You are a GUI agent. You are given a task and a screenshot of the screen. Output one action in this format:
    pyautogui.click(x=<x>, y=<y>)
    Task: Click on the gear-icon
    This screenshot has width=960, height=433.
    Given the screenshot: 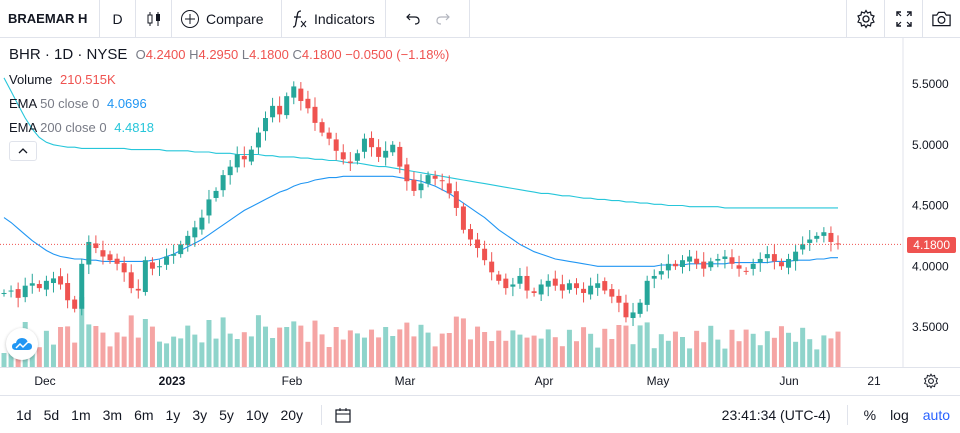 What is the action you would take?
    pyautogui.click(x=865, y=19)
    